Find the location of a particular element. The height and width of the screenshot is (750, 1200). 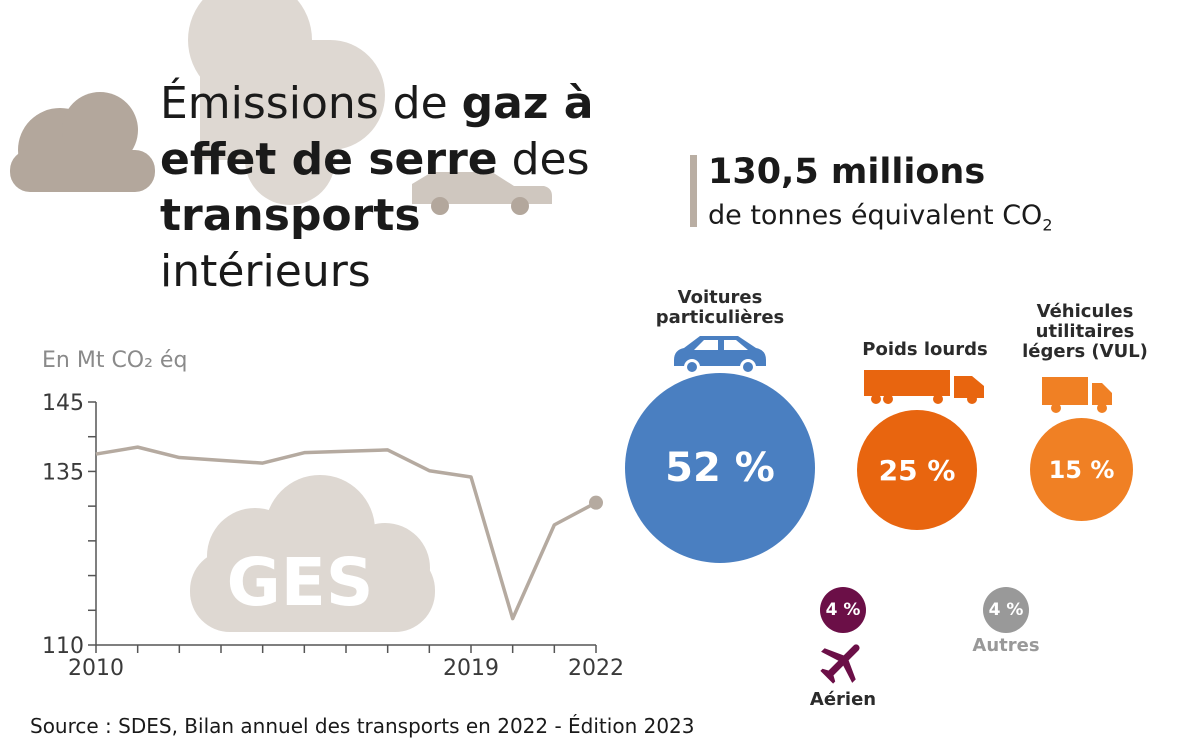

cloud-text: GES is located at coordinates (300, 582).